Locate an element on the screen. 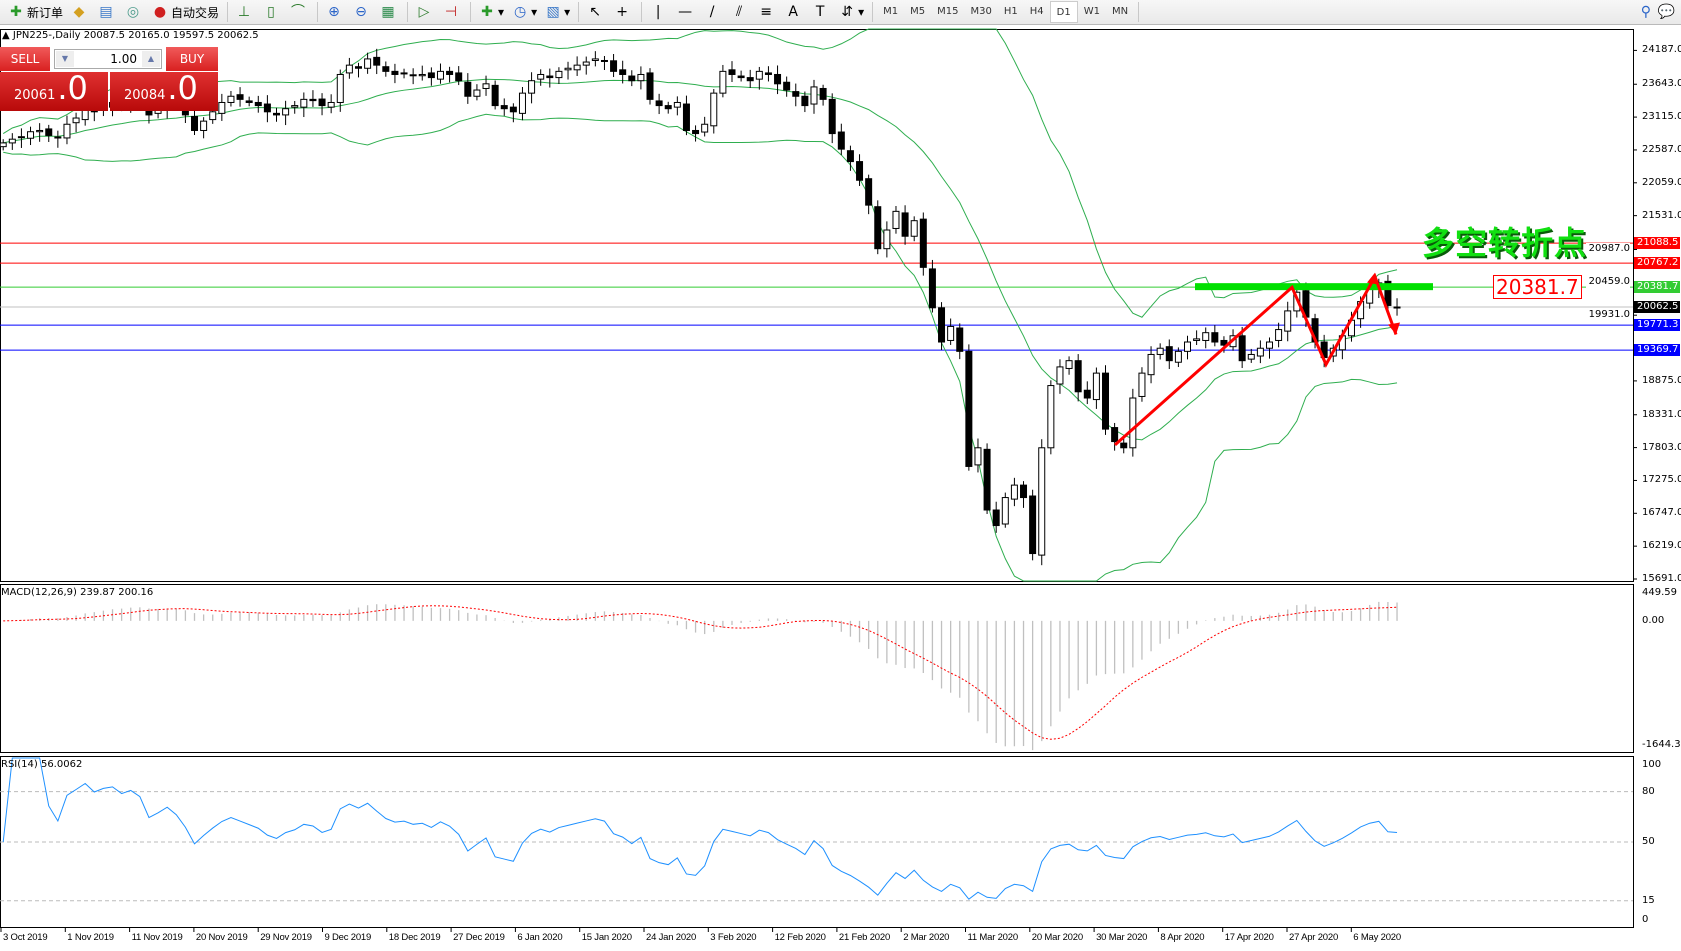 The height and width of the screenshot is (951, 1681). signals-button: ◎ is located at coordinates (134, 12).